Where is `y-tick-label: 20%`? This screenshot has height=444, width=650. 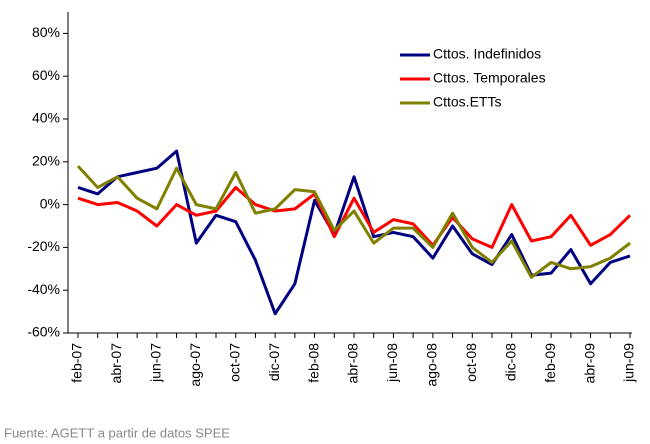
y-tick-label: 20% is located at coordinates (46, 161).